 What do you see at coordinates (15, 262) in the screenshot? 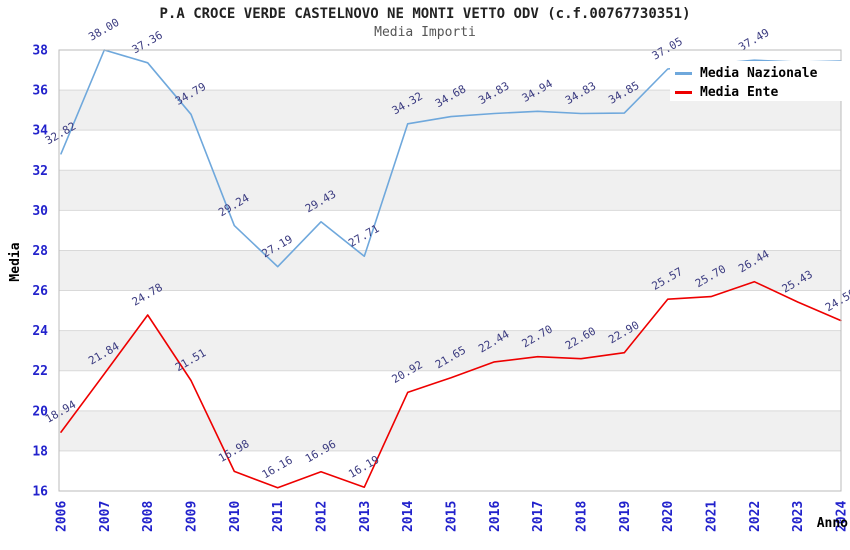
I see `y-axis-title: Media` at bounding box center [15, 262].